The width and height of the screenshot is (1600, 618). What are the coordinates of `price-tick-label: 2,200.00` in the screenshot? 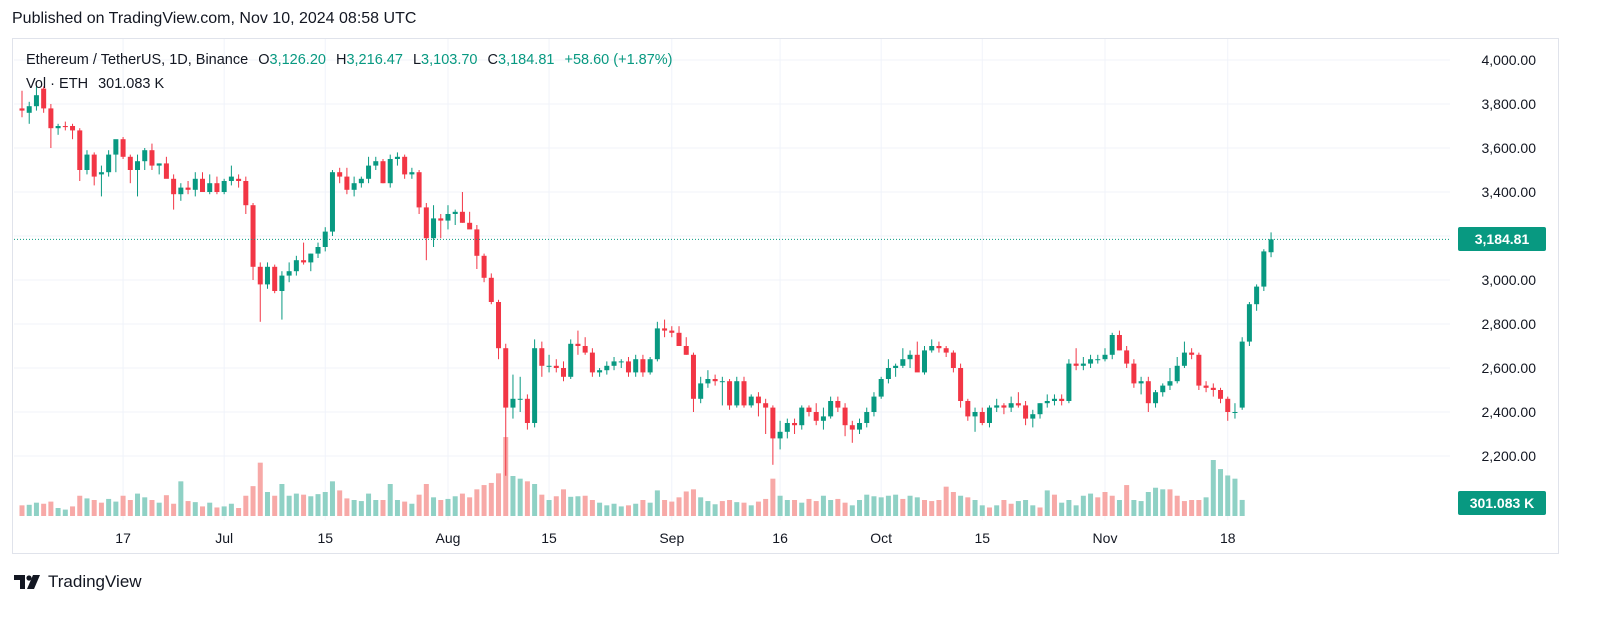 It's located at (1509, 456).